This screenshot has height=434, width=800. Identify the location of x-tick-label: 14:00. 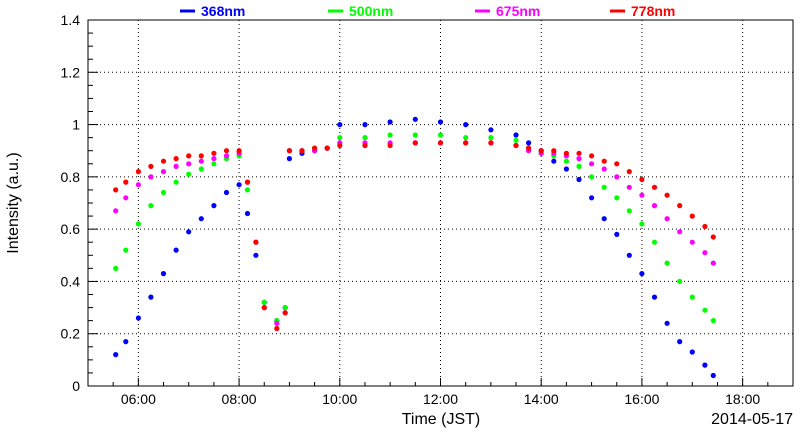
(541, 399).